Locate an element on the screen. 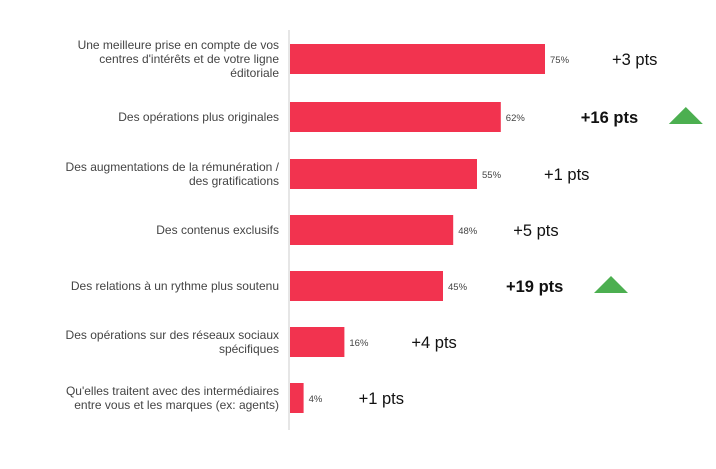 The image size is (716, 469). delta-label: +5 pts is located at coordinates (535, 231).